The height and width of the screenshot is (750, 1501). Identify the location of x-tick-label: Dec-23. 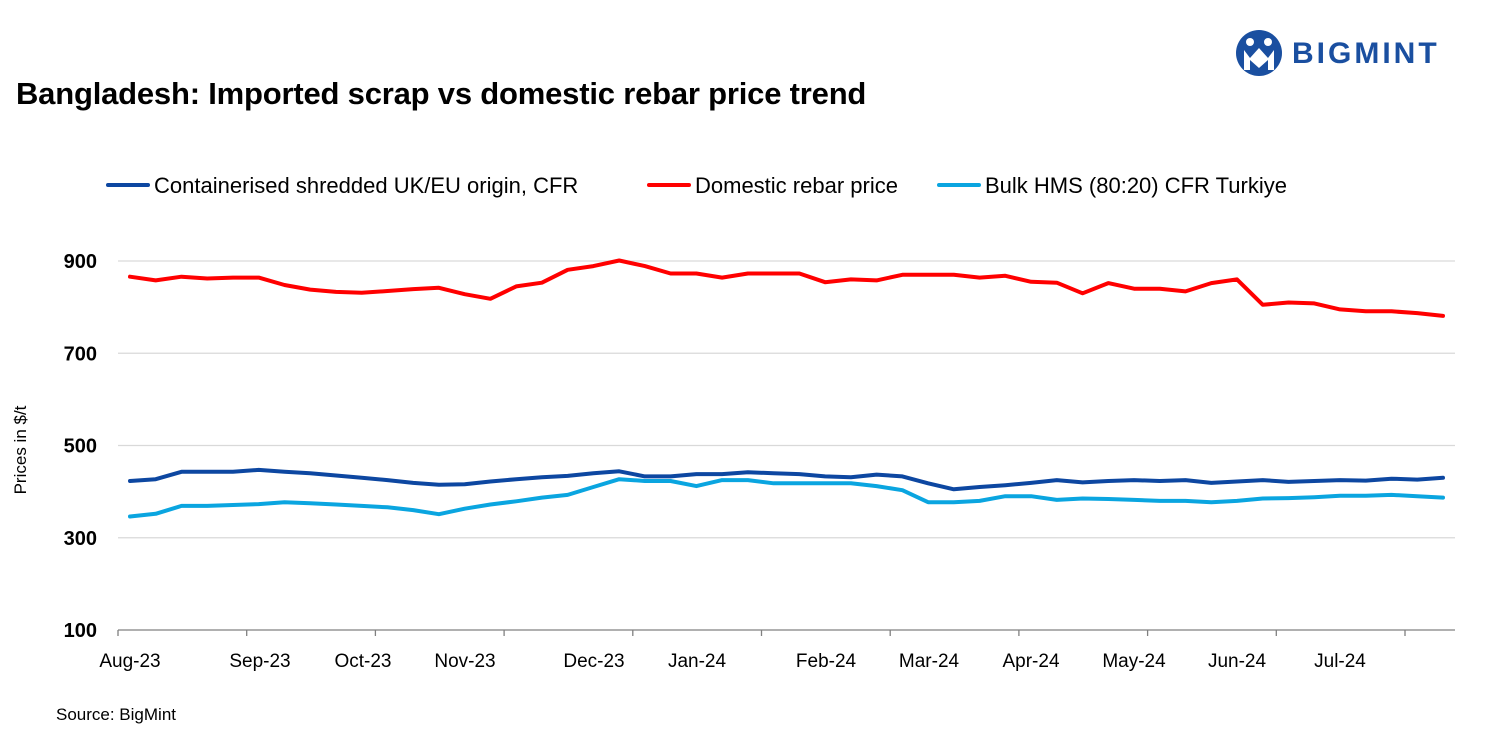
(593, 661).